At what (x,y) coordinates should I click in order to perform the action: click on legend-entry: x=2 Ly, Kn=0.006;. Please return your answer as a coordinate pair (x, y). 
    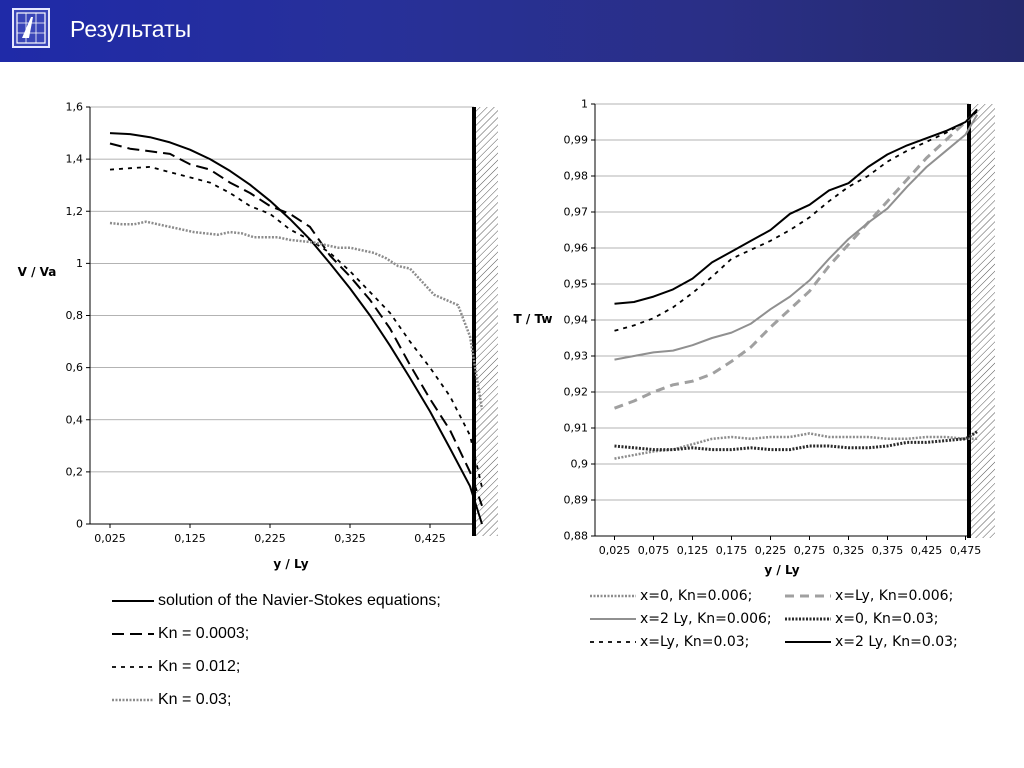
    Looking at the image, I should click on (681, 619).